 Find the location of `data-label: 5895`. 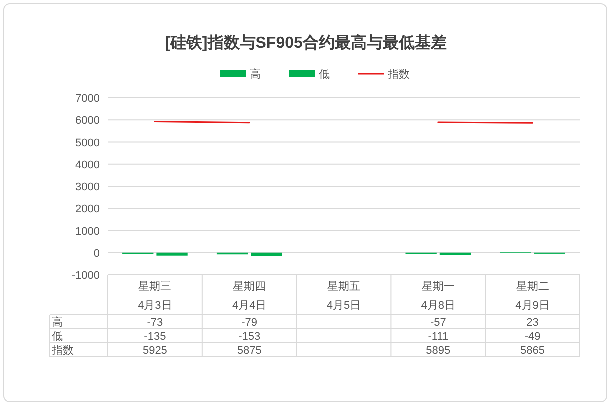

data-label: 5895 is located at coordinates (438, 351).